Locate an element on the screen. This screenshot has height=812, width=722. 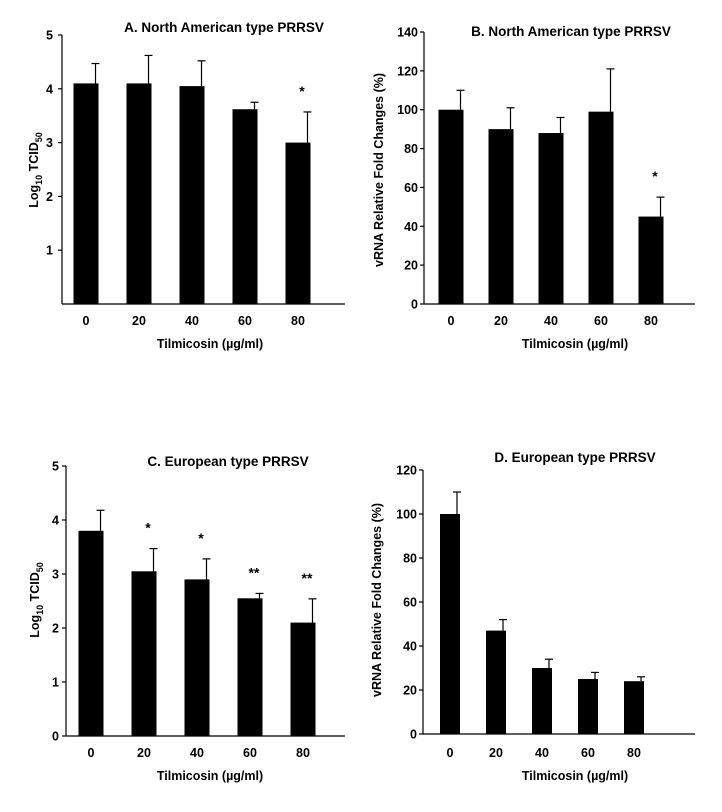
panel-title: A. North American type PRRSV is located at coordinates (224, 27).